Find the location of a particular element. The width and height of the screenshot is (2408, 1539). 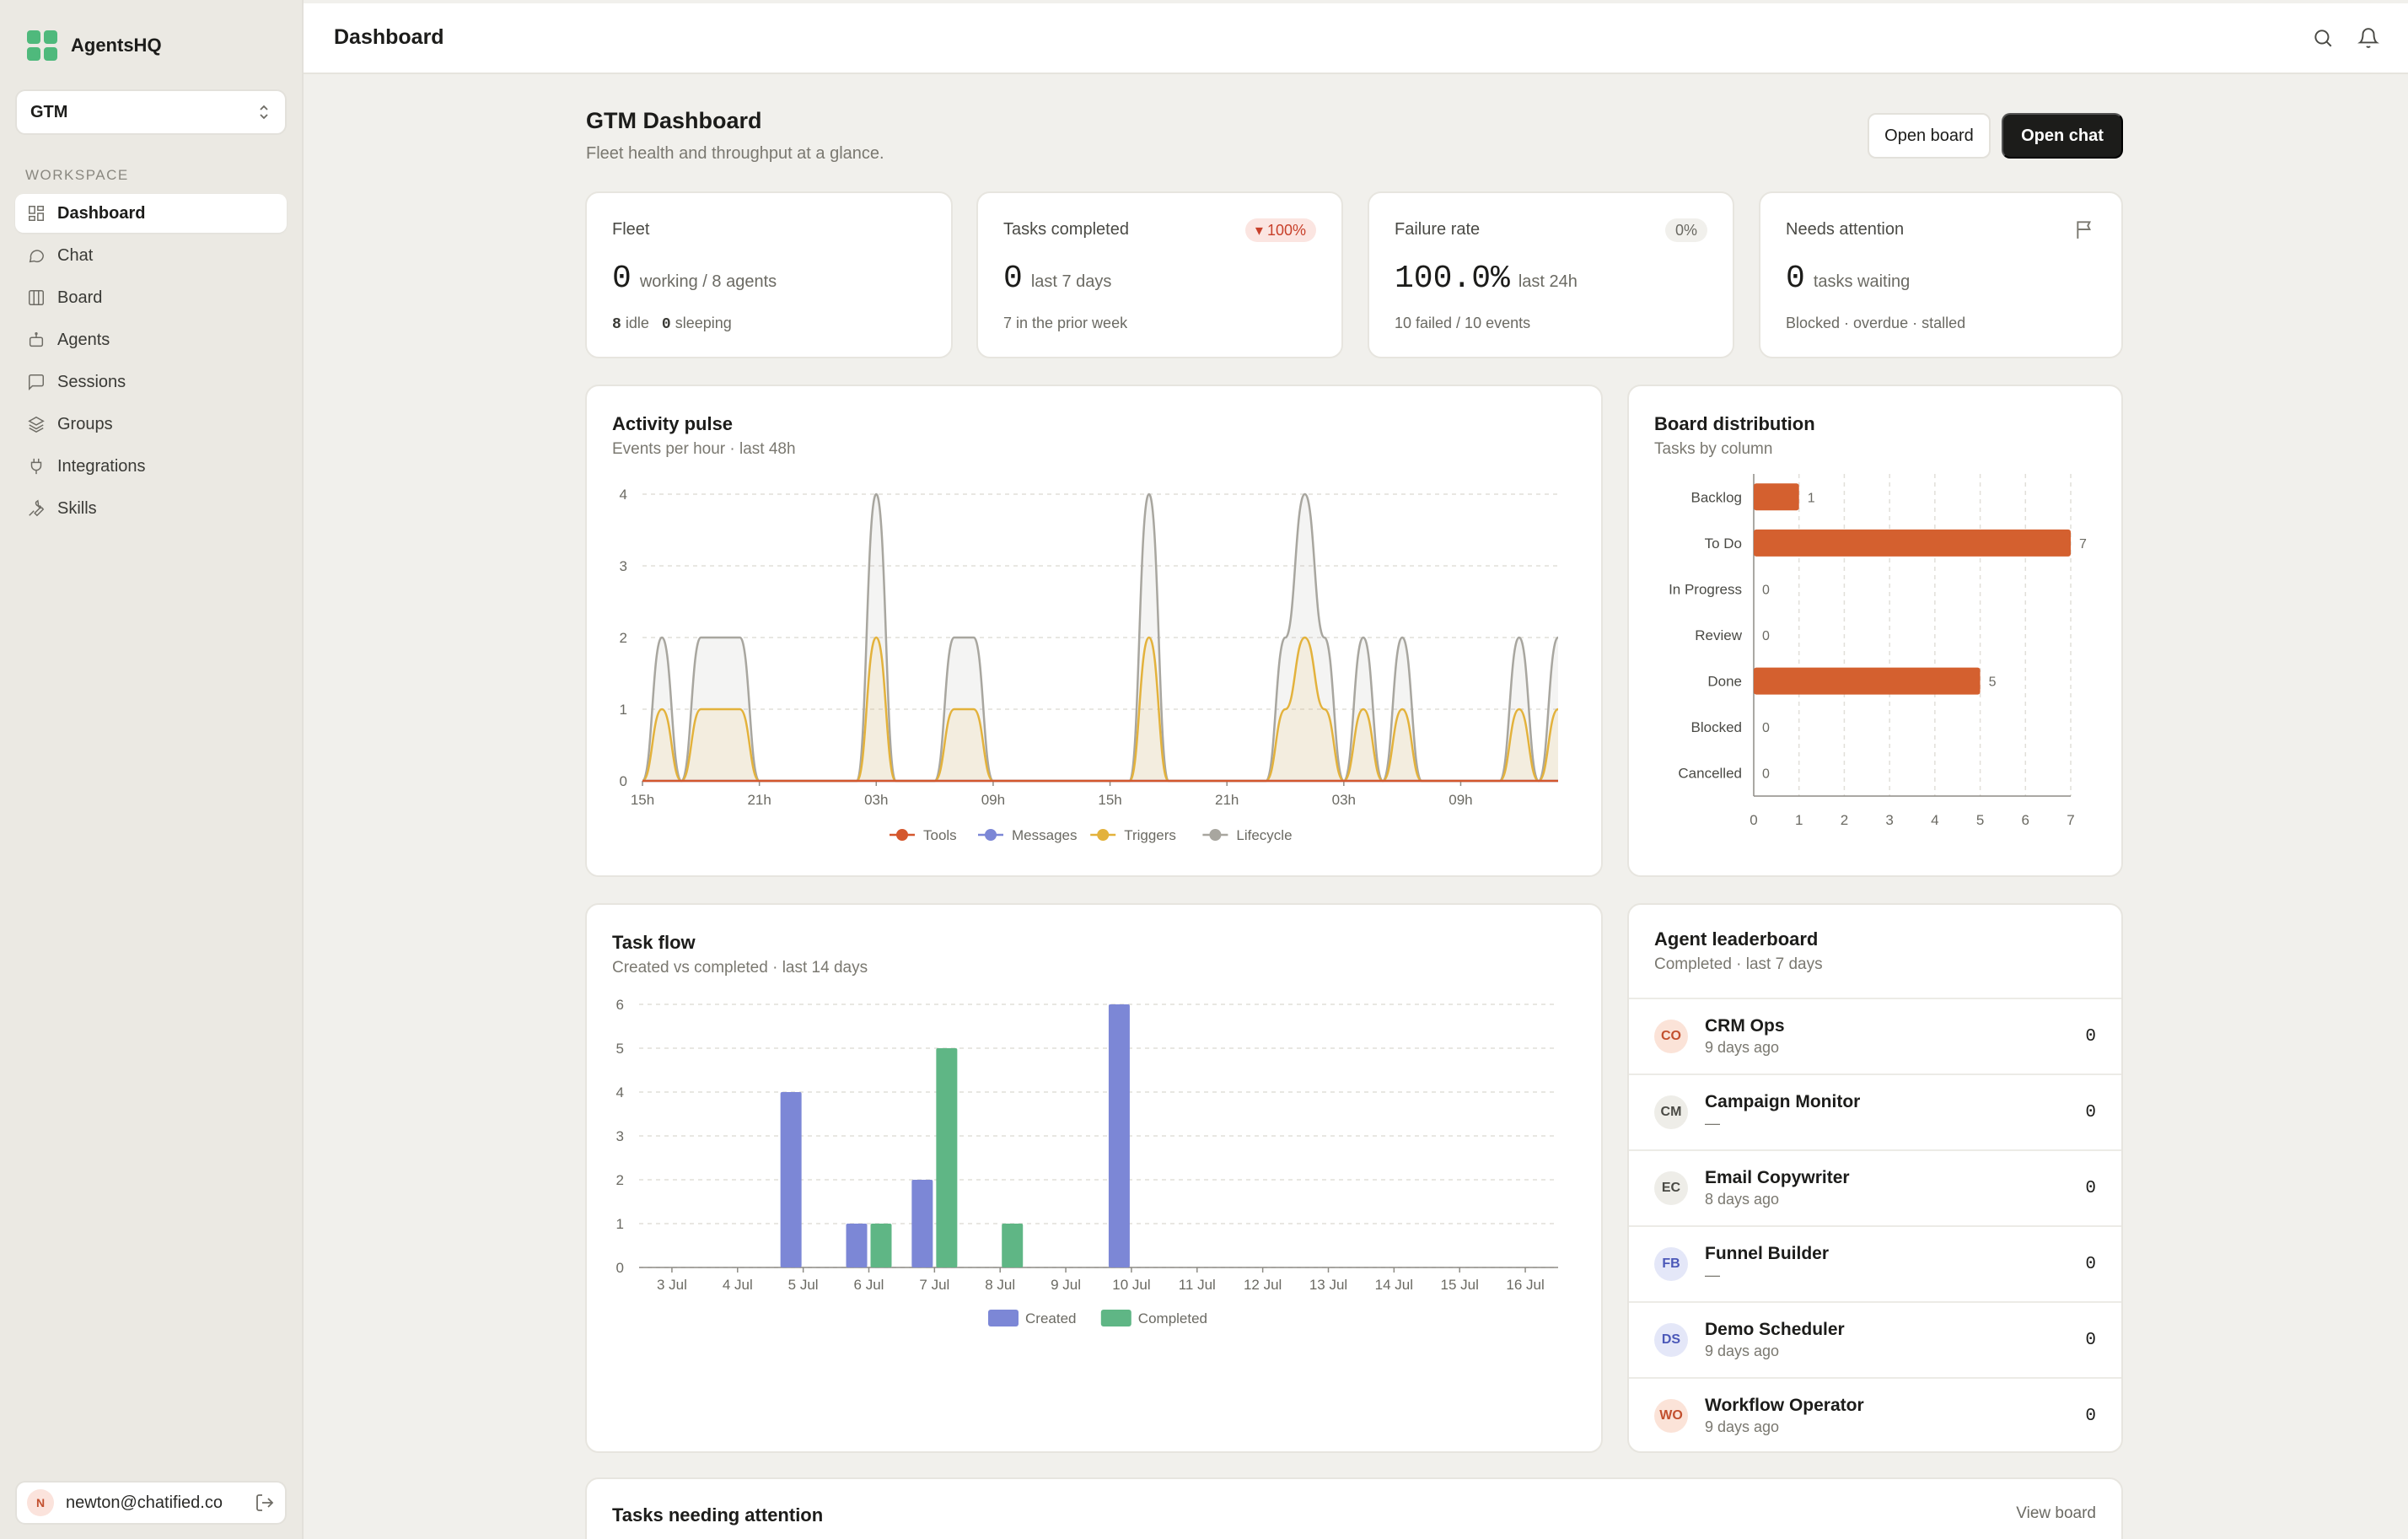

leaderboard-row: DS Demo Scheduler 9 days ago 0 is located at coordinates (1875, 1339).